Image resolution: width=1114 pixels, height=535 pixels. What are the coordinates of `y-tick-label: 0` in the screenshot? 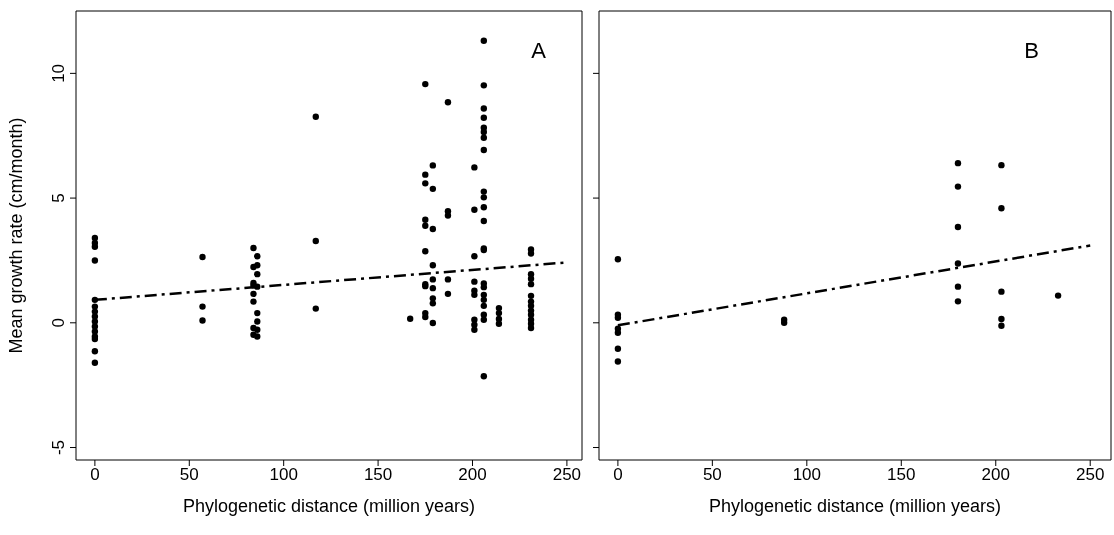 It's located at (58, 323).